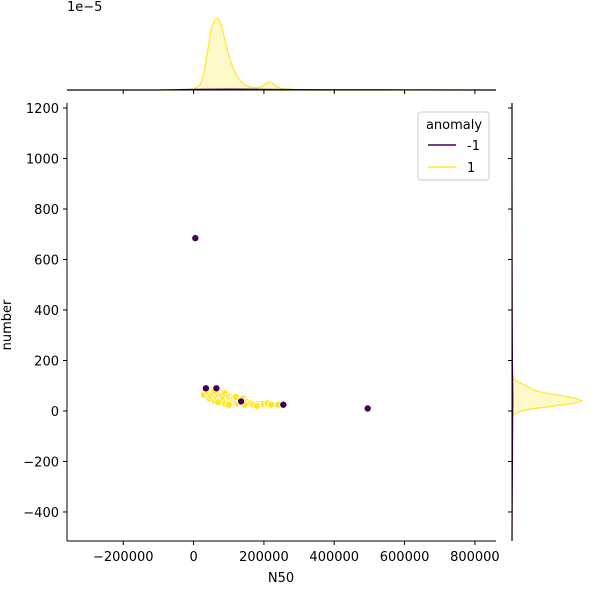  Describe the element at coordinates (55, 412) in the screenshot. I see `y-tick-label: 0` at that location.